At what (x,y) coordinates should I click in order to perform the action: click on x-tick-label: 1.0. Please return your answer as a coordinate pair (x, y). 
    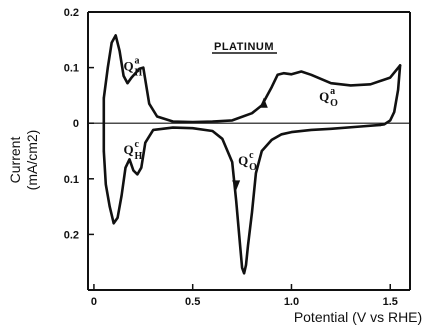
    Looking at the image, I should click on (291, 302).